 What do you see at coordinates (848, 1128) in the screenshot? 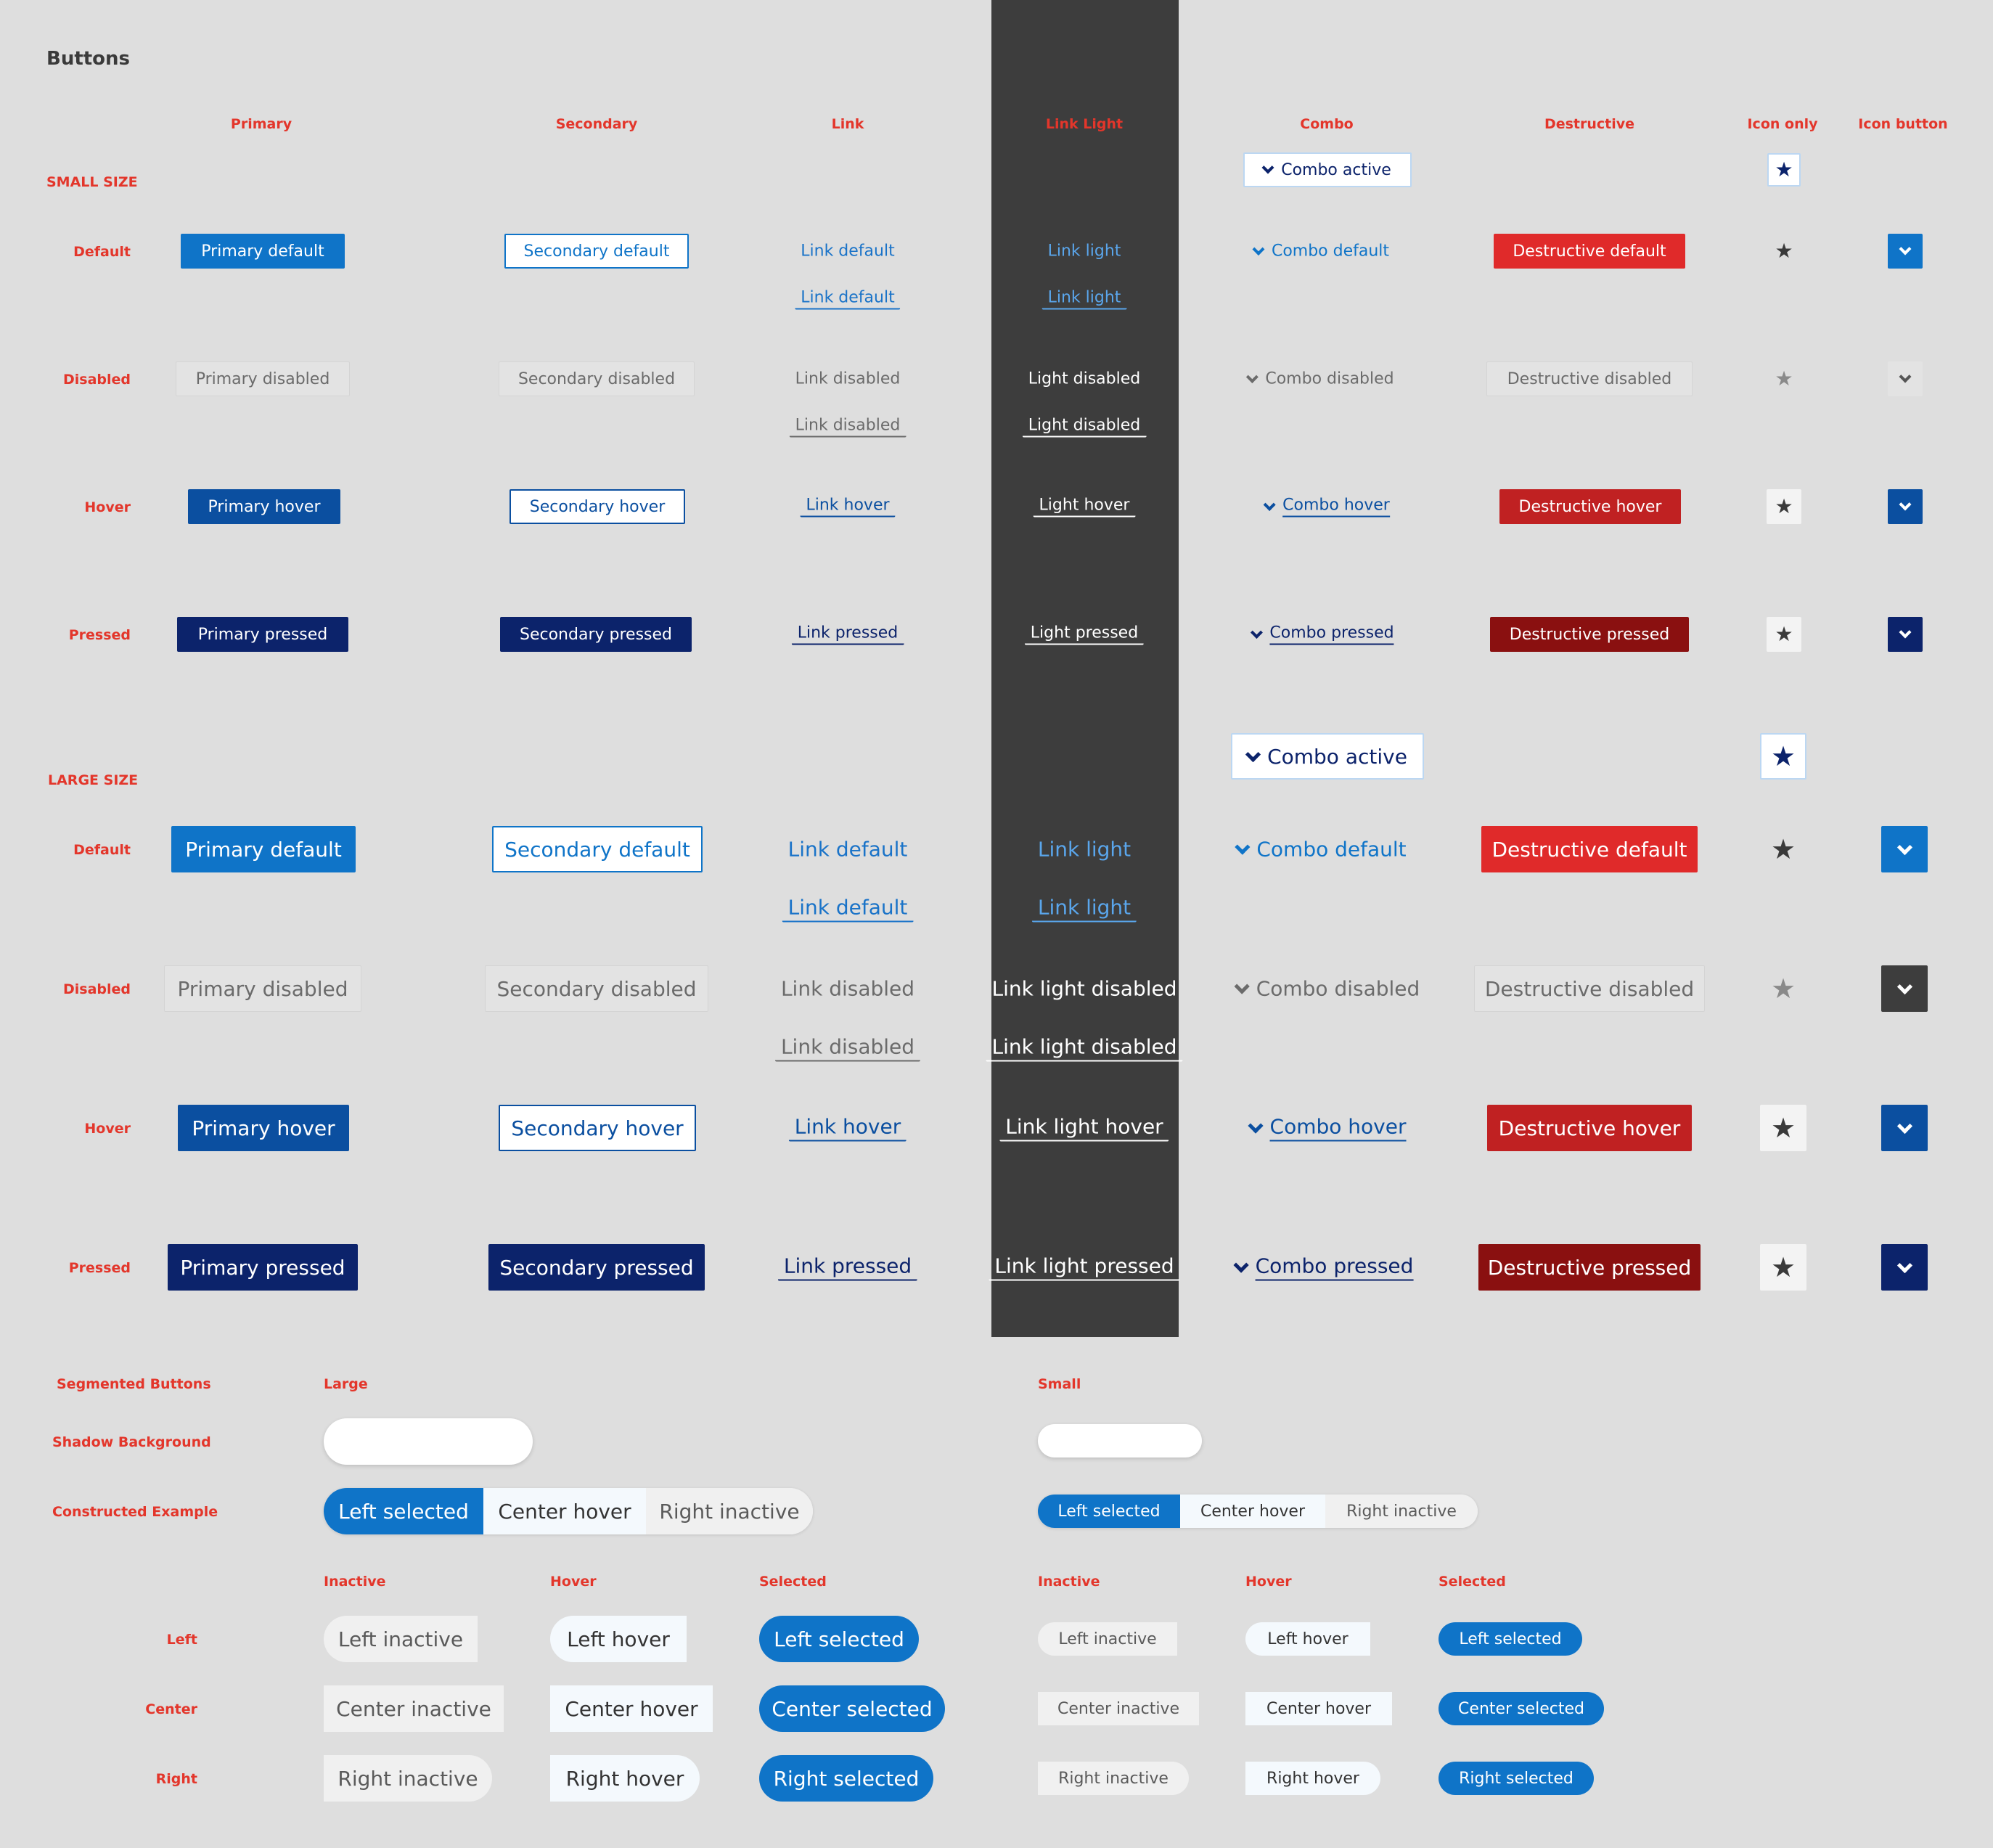
I see `link-hover-large: Link hover` at bounding box center [848, 1128].